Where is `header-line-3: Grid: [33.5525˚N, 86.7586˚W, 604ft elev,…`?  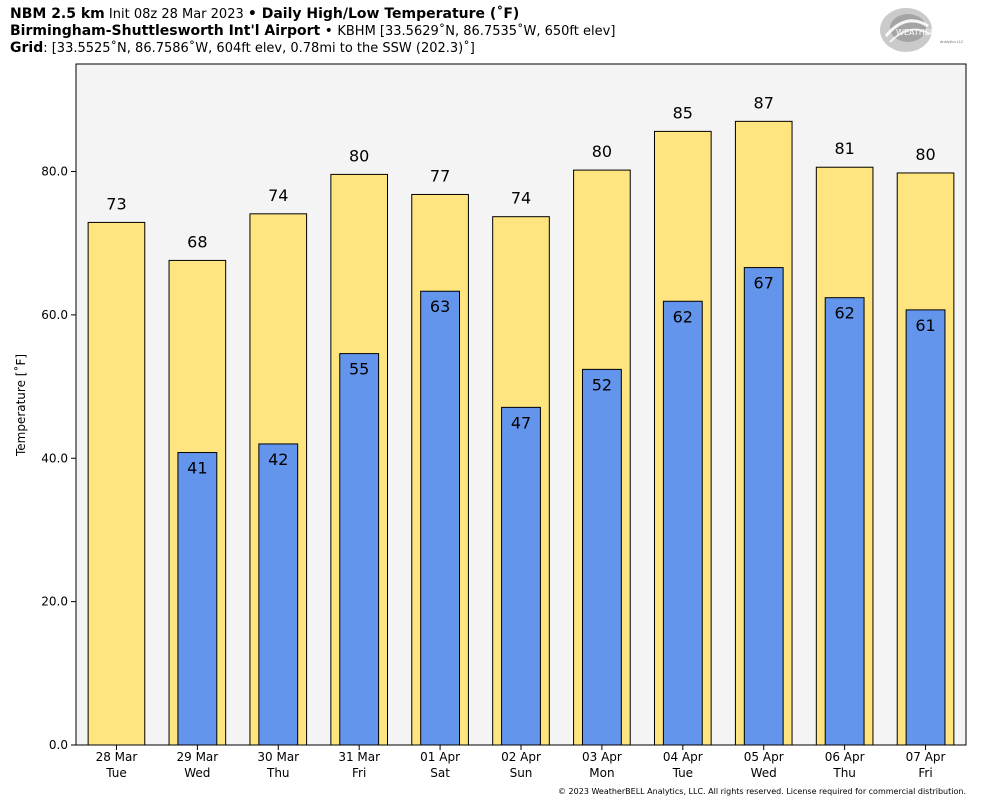
header-line-3: Grid: [33.5525˚N, 86.7586˚W, 604ft elev,… is located at coordinates (312, 48).